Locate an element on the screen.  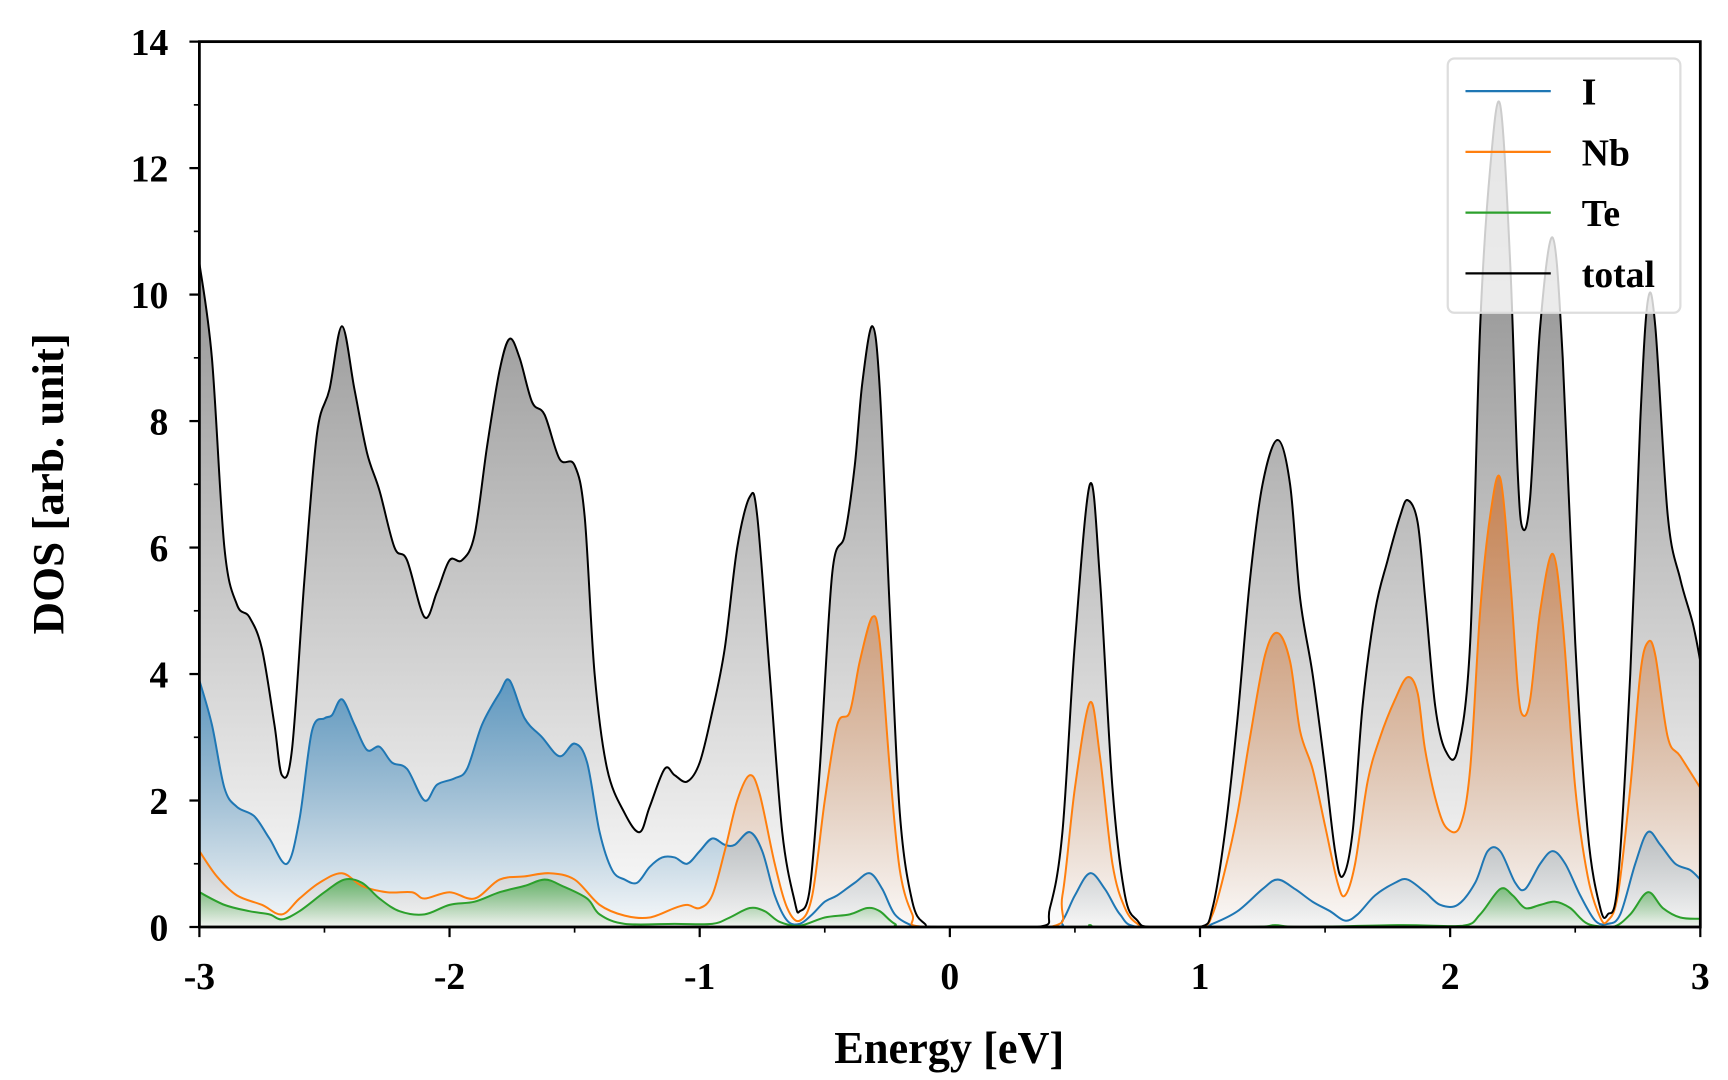
y-tick-label: 2 is located at coordinates (159, 802).